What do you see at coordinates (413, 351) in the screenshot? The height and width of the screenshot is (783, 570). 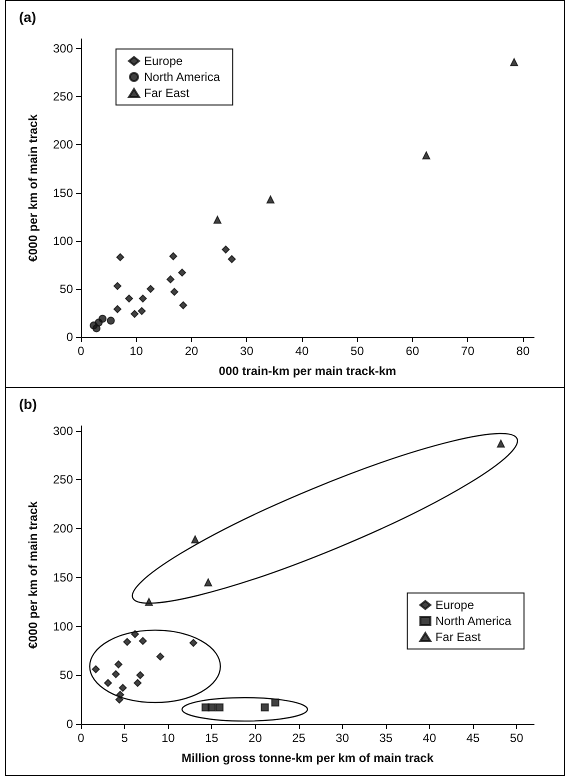 I see `x-tick-label: 60` at bounding box center [413, 351].